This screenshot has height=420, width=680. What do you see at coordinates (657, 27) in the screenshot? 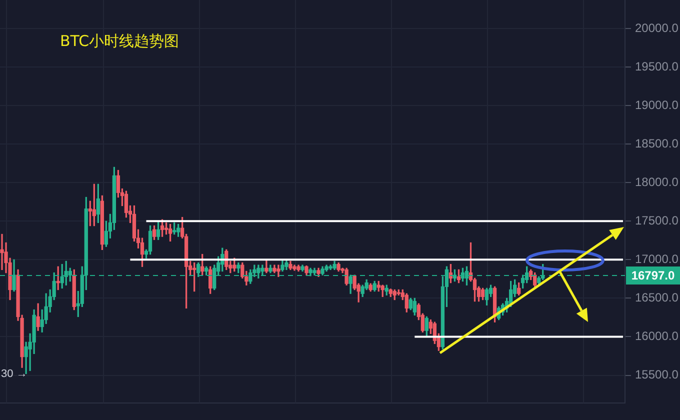
I see `y-tick-label: 20000.0` at bounding box center [657, 27].